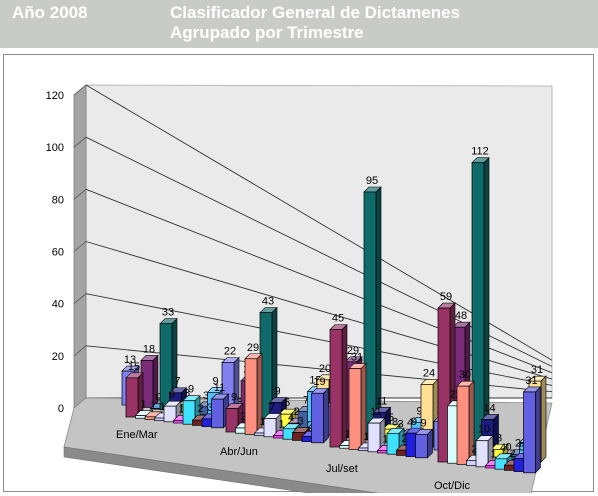 The width and height of the screenshot is (598, 496). Describe the element at coordinates (465, 375) in the screenshot. I see `data-label: 30` at that location.